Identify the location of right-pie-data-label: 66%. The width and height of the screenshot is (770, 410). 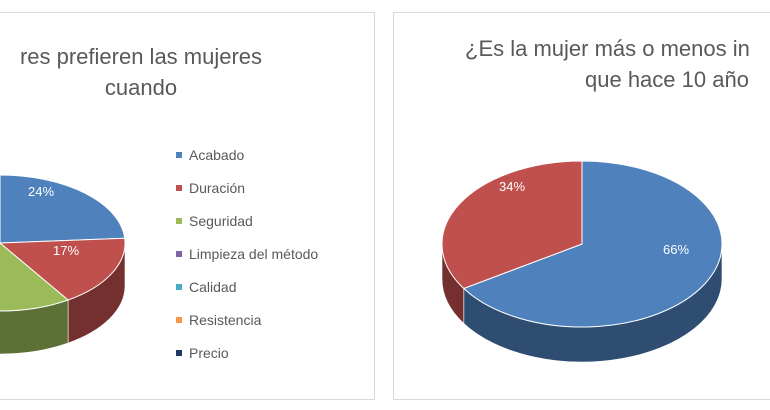
(676, 249).